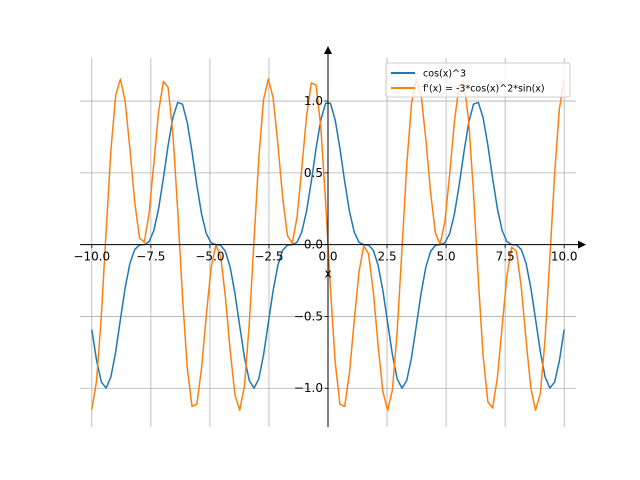  Describe the element at coordinates (327, 257) in the screenshot. I see `x-tick-label: 0.0` at that location.